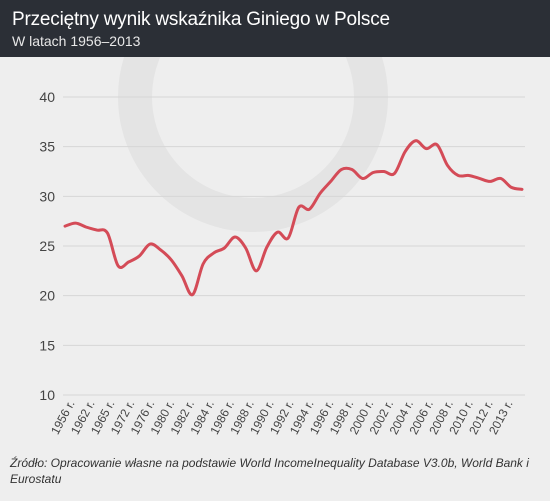  Describe the element at coordinates (47, 296) in the screenshot. I see `y-tick-label: 20` at that location.